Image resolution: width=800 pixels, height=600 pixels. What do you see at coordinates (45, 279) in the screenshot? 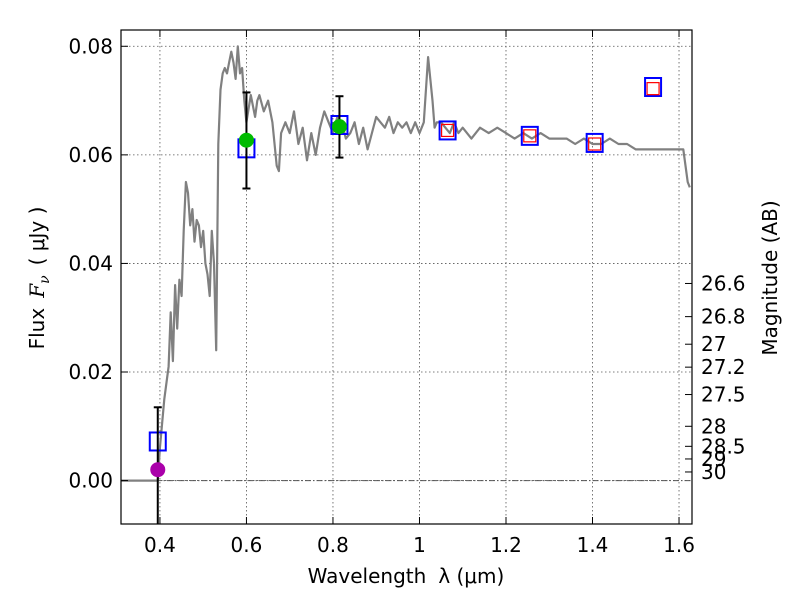
I see `y-axis-label-subscript: ν` at bounding box center [45, 279].